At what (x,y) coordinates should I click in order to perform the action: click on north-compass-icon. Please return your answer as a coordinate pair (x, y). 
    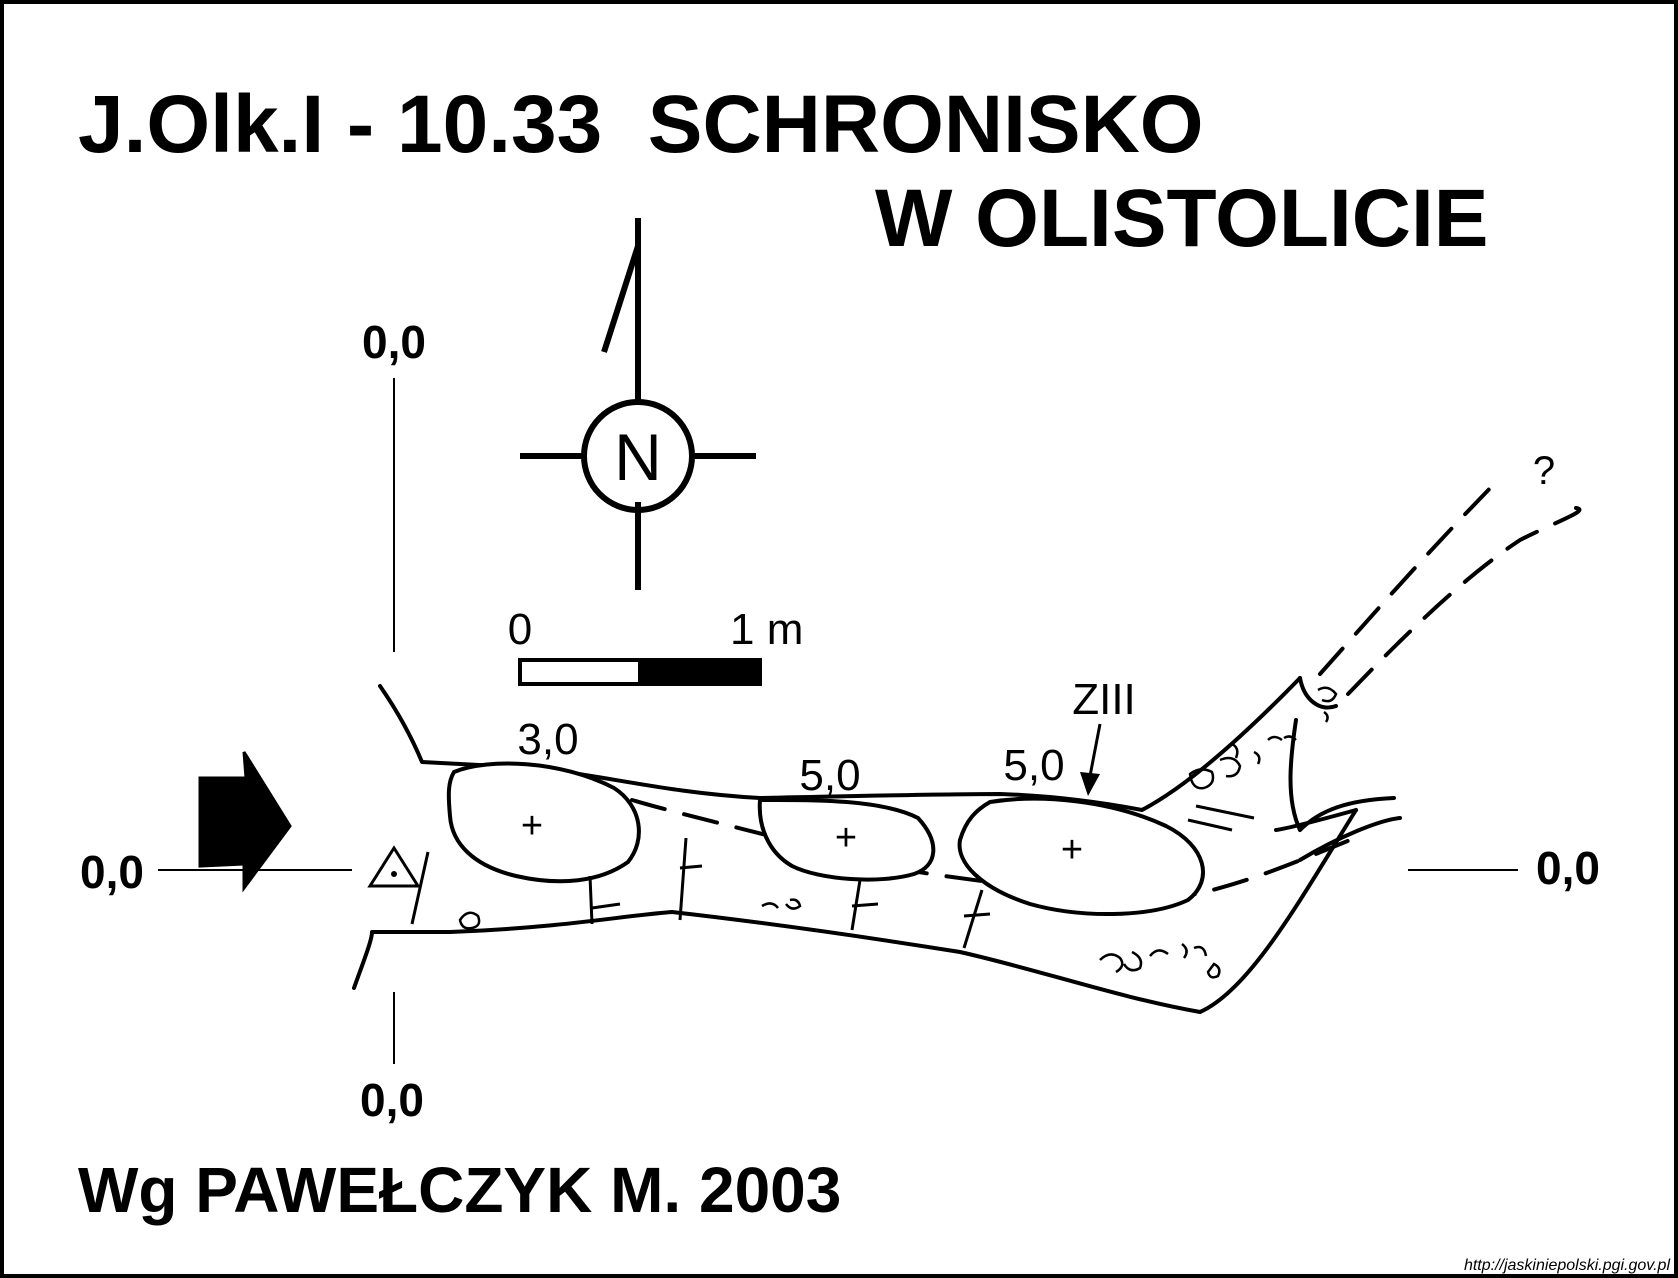
    Looking at the image, I should click on (638, 404).